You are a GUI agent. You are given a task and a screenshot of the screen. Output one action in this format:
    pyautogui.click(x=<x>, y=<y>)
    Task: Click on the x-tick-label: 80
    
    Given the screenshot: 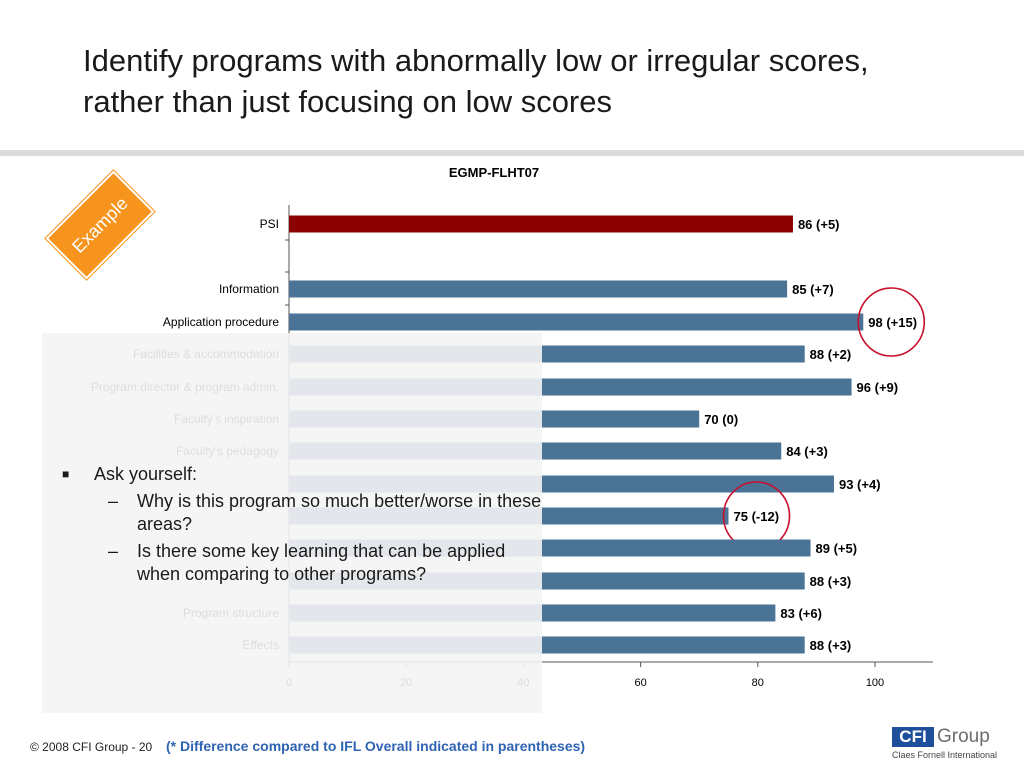 What is the action you would take?
    pyautogui.click(x=758, y=683)
    